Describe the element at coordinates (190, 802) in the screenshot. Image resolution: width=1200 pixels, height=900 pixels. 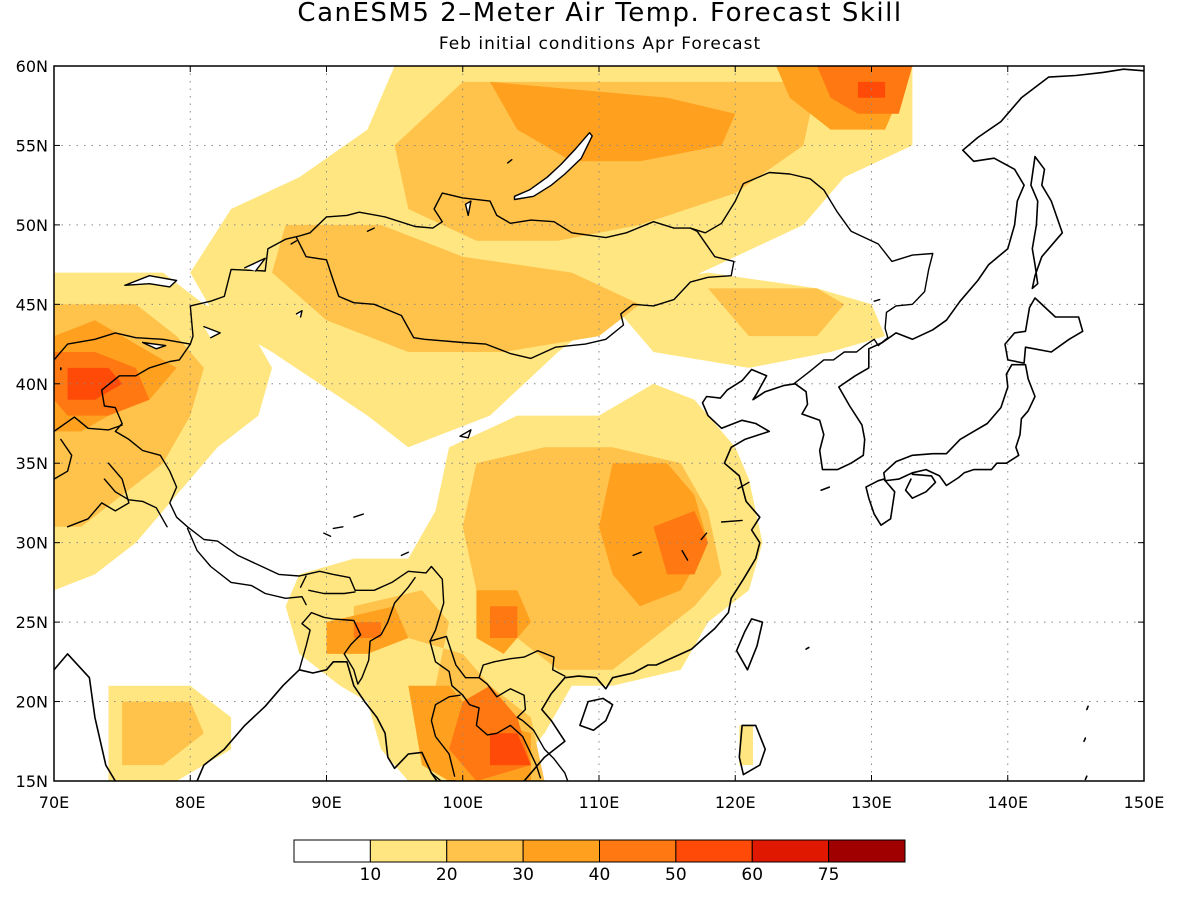
I see `lon-tick-label: 80E` at that location.